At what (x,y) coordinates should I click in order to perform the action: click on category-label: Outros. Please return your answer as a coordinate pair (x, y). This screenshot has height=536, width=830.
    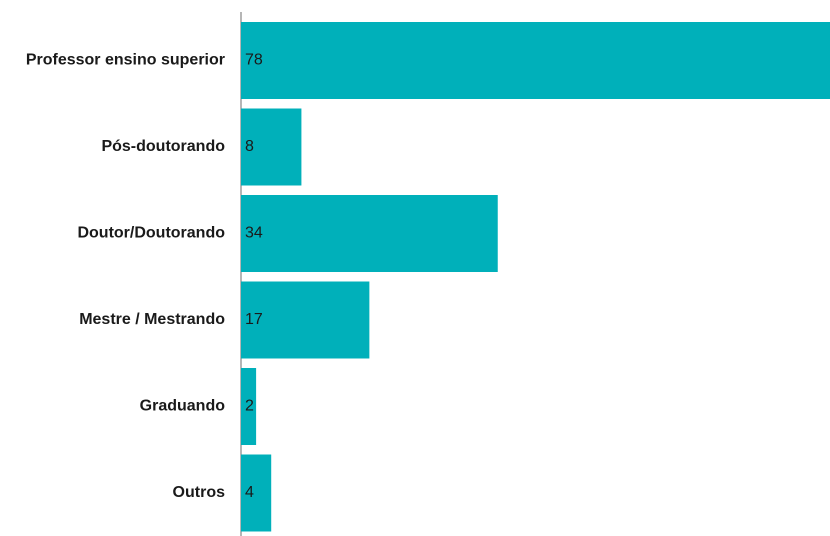
    Looking at the image, I should click on (199, 492).